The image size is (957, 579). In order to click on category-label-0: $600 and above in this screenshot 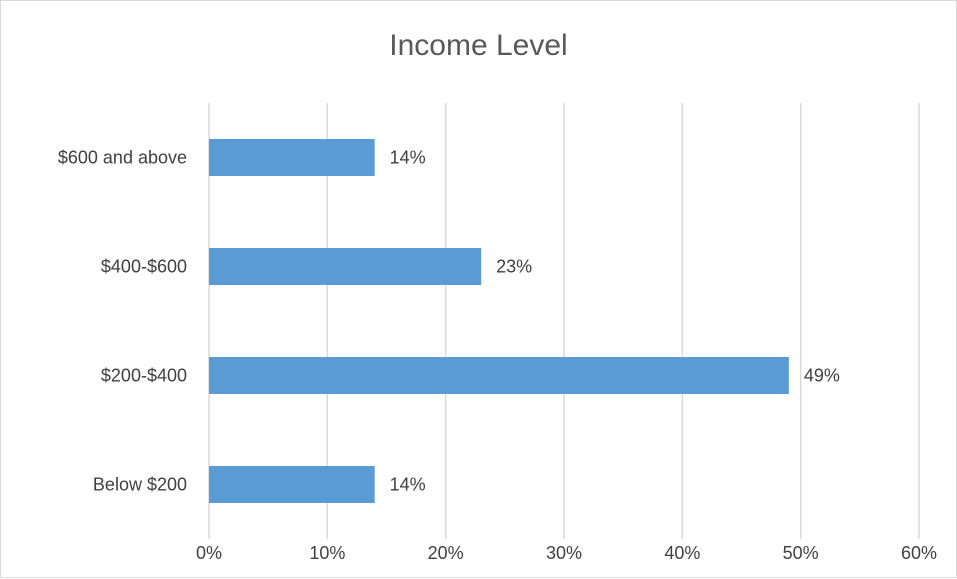, I will do `click(122, 158)`.